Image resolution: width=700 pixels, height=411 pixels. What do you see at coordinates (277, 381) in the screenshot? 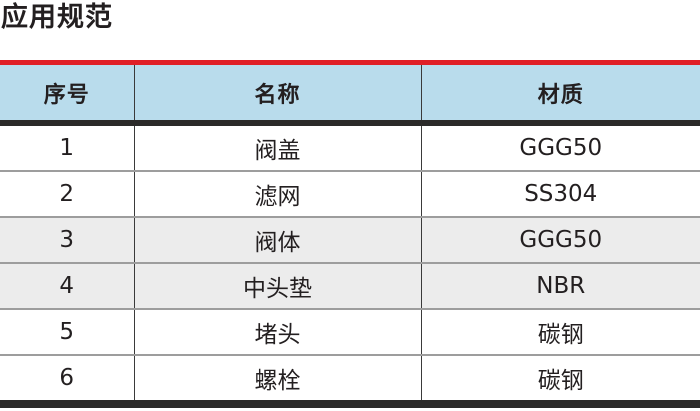
I see `cell-name: 螺栓` at bounding box center [277, 381].